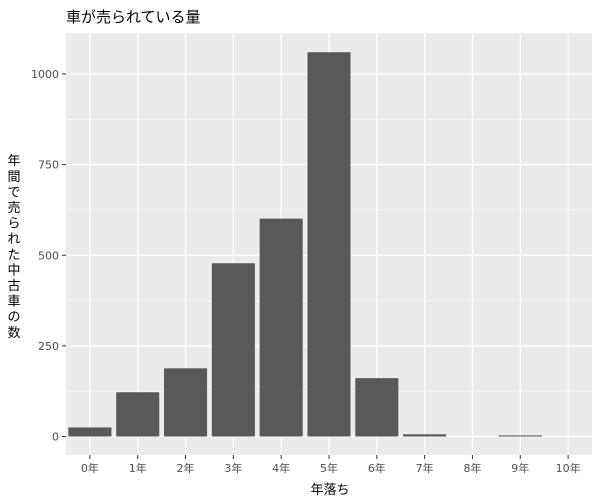 The image size is (600, 500). What do you see at coordinates (186, 402) in the screenshot?
I see `bar-2年` at bounding box center [186, 402].